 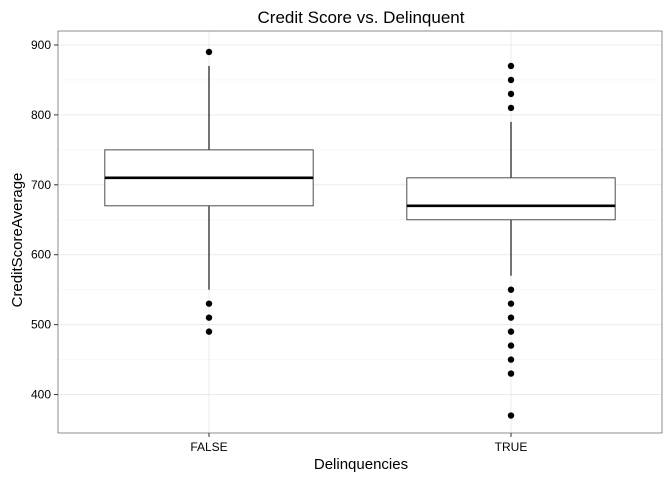 I want to click on chart-title: Credit Score vs. Delinquent, so click(x=361, y=17).